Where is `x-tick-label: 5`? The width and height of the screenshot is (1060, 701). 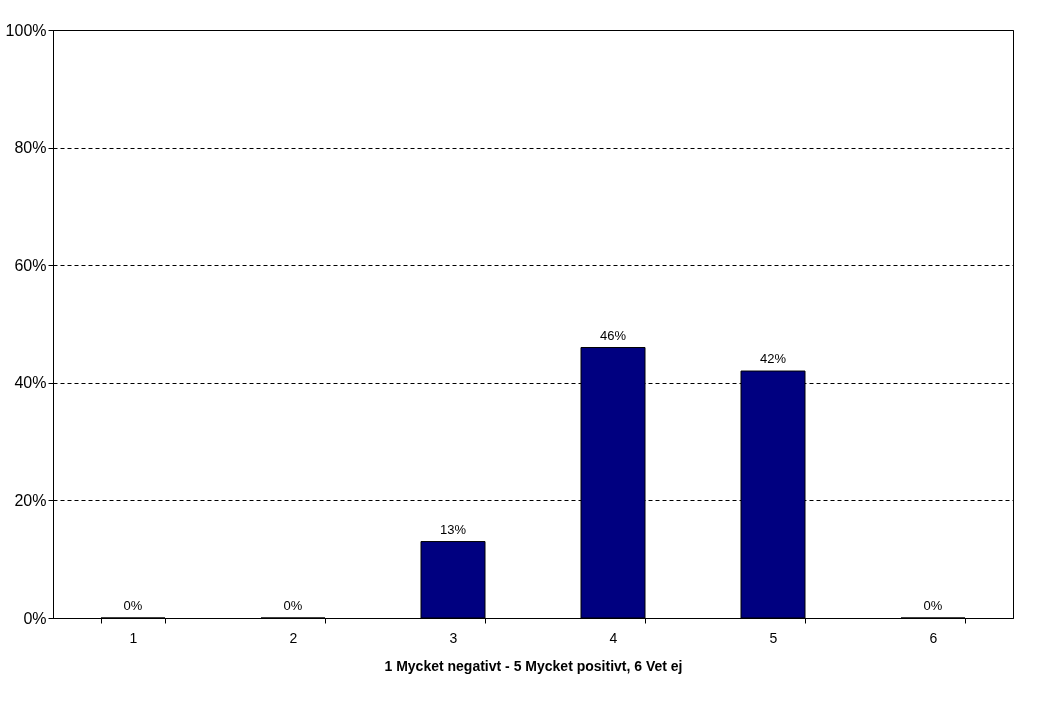 x-tick-label: 5 is located at coordinates (773, 637).